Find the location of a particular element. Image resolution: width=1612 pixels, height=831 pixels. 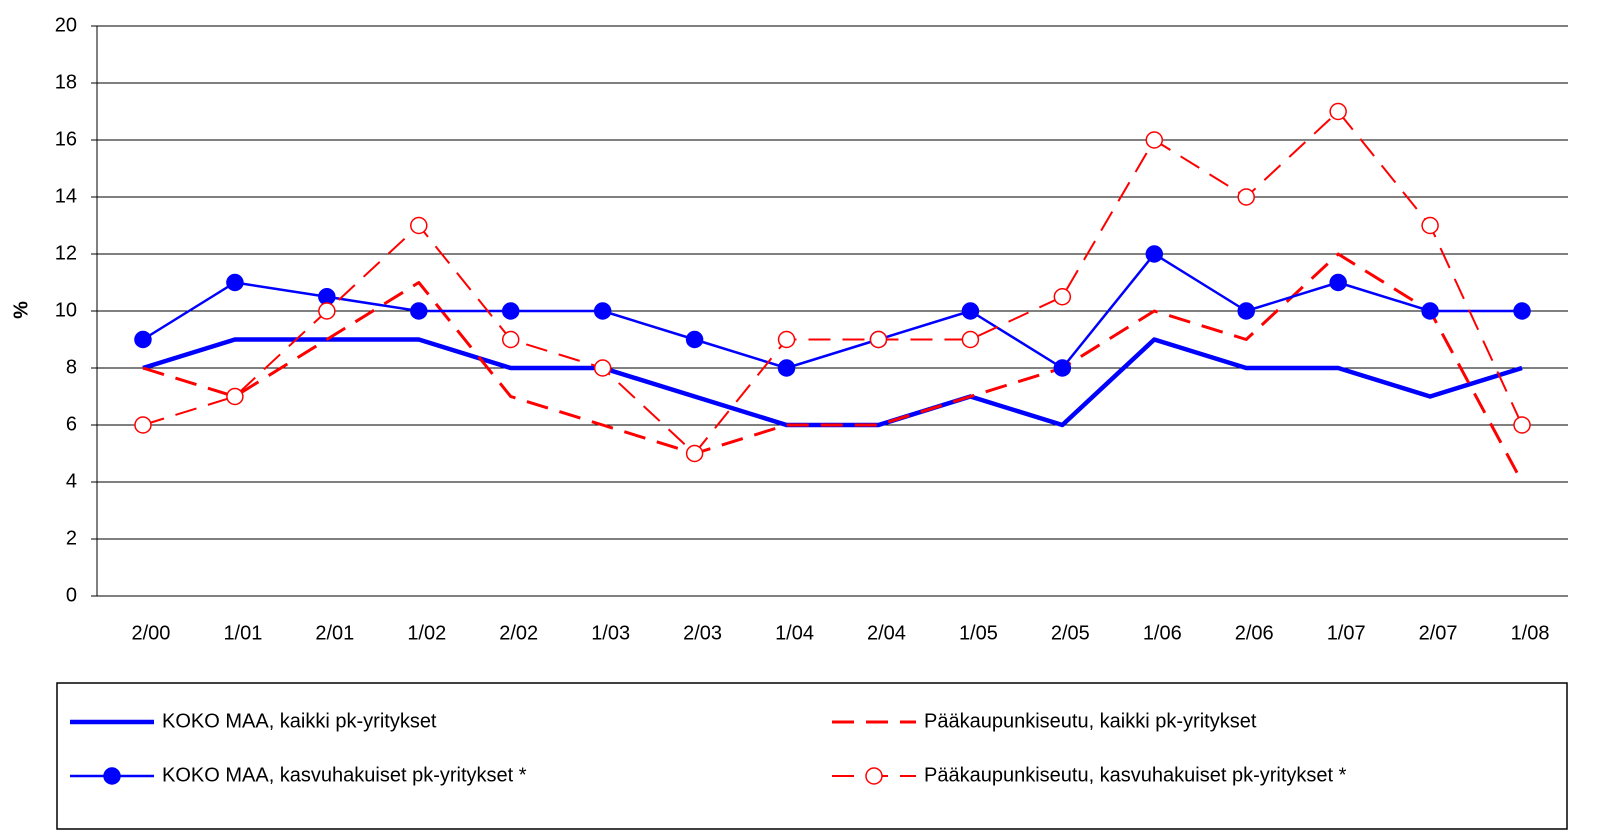

y-tick-label: 2 is located at coordinates (71, 538).